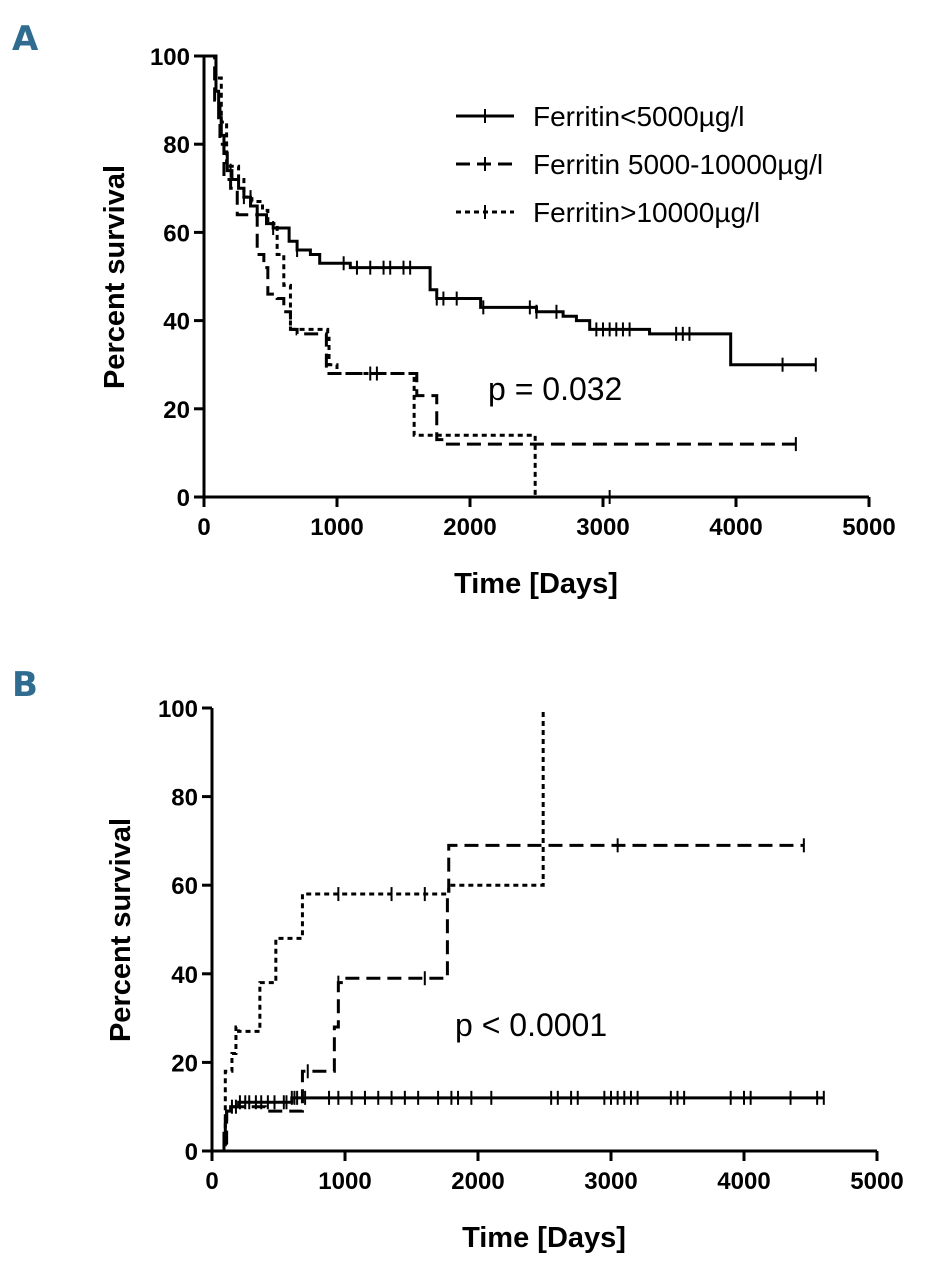 The image size is (935, 1280). What do you see at coordinates (646, 212) in the screenshot?
I see `legend-label-ferritin-high: Ferritin>10000µg/l` at bounding box center [646, 212].